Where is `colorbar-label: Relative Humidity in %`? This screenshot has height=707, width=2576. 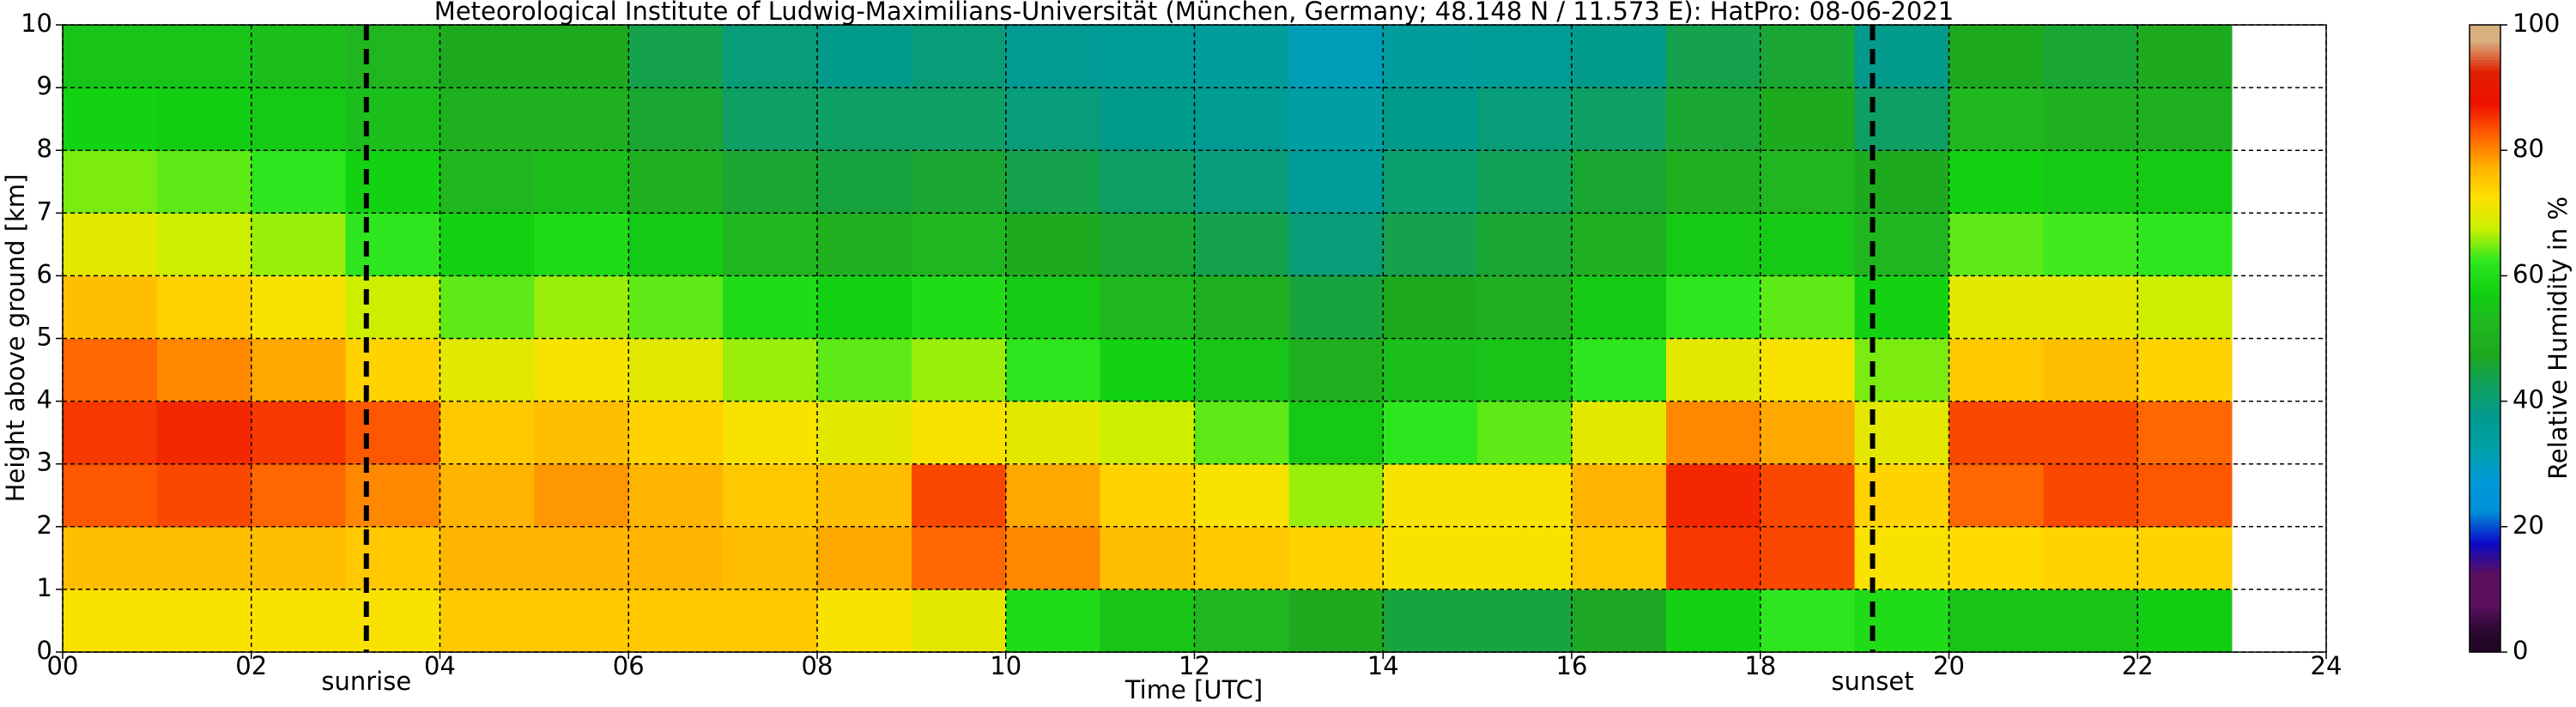 colorbar-label: Relative Humidity in % is located at coordinates (2558, 338).